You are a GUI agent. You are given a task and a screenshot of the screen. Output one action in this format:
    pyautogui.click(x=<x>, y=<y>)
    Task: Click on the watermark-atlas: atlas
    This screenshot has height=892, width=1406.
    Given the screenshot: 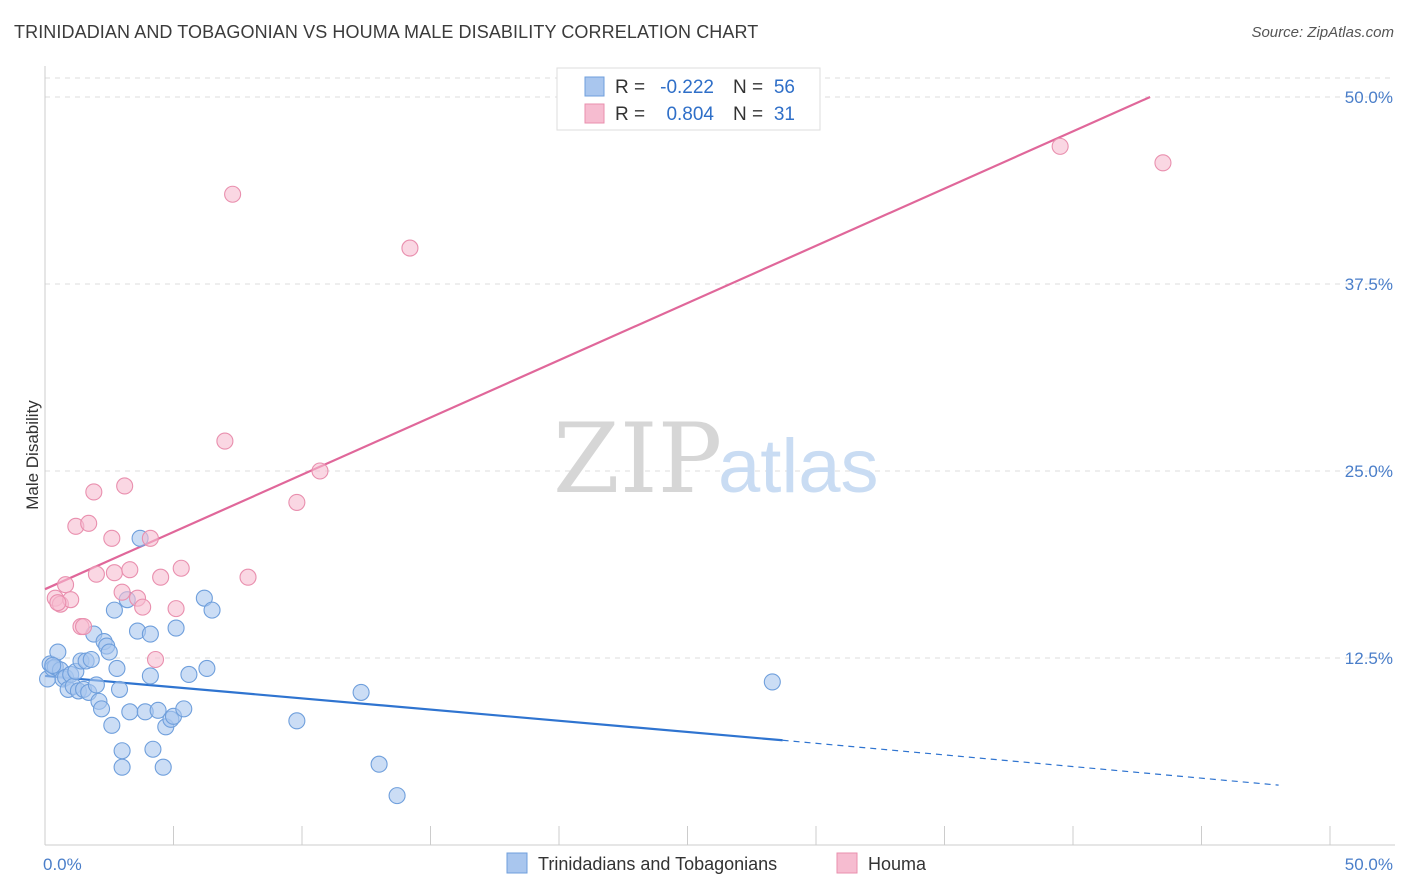 What is the action you would take?
    pyautogui.click(x=798, y=466)
    